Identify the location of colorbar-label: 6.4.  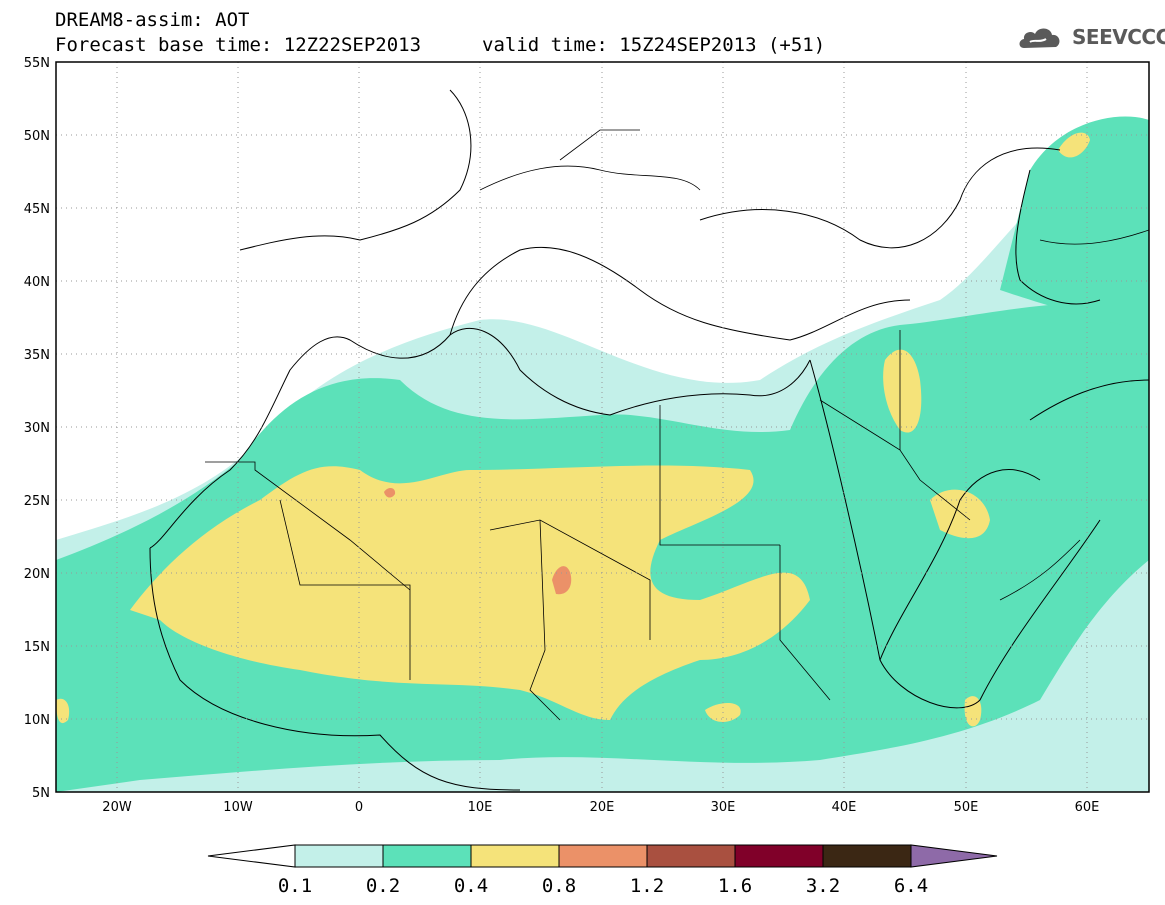
(911, 886).